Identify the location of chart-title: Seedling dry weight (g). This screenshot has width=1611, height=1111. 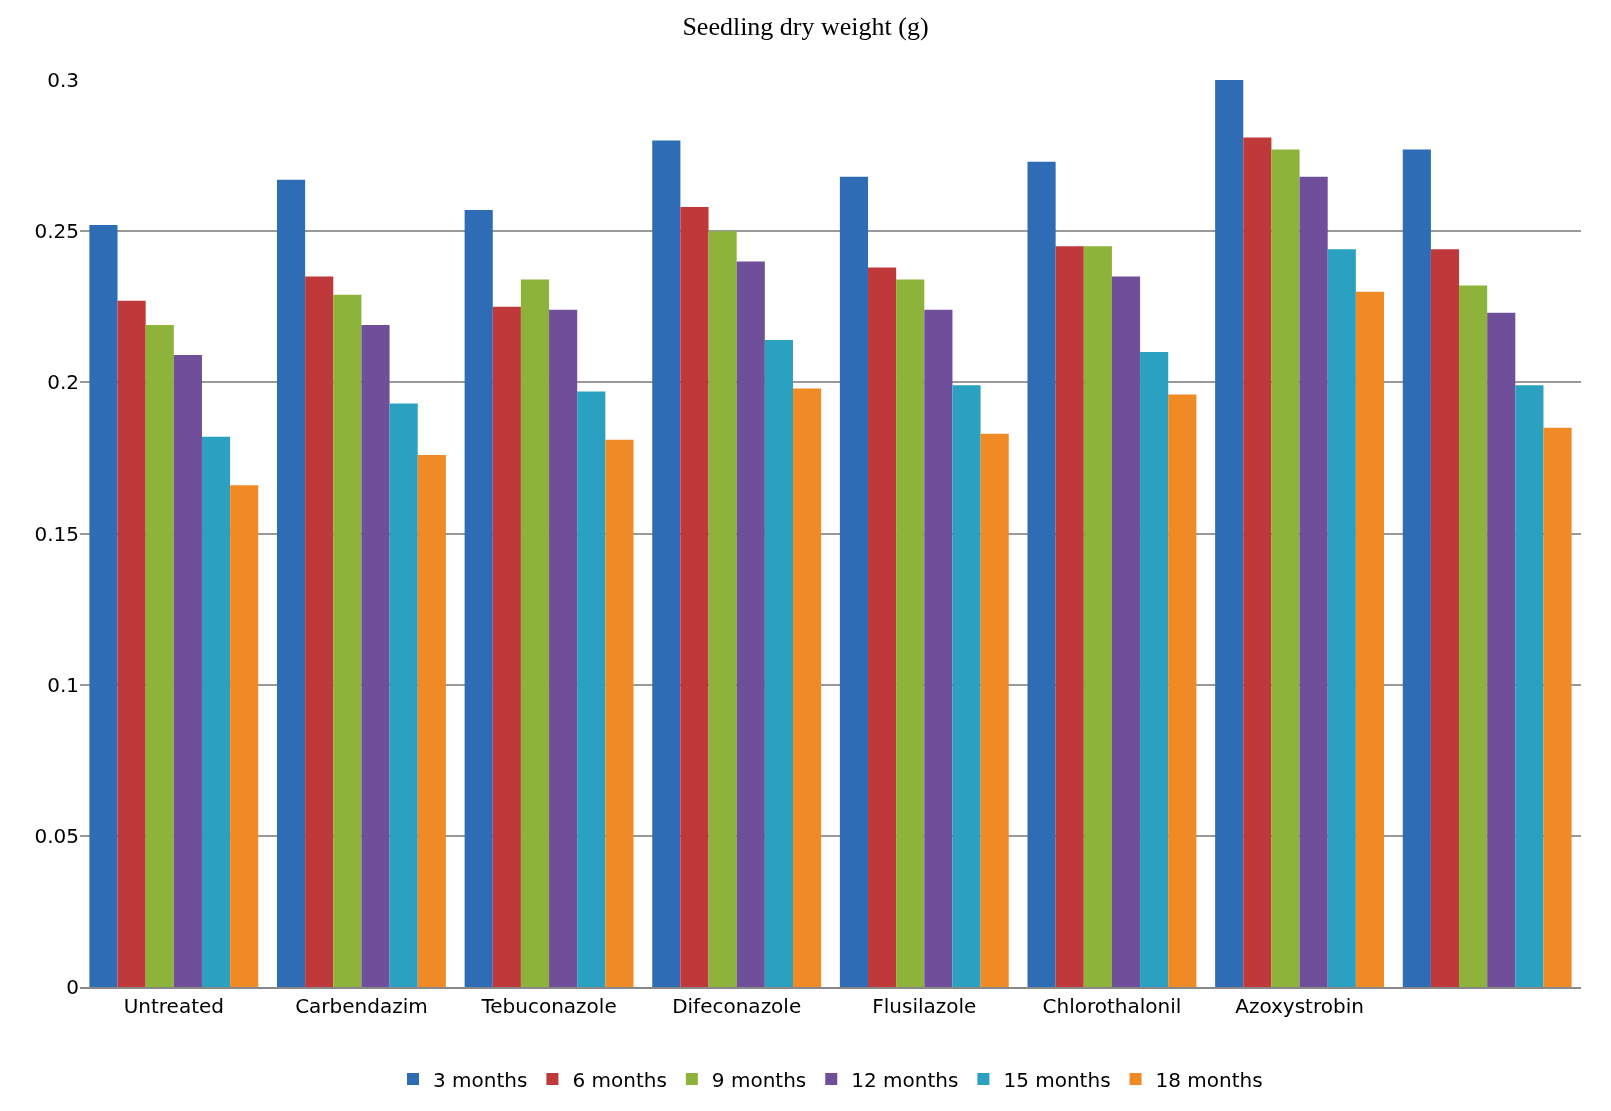
(805, 26).